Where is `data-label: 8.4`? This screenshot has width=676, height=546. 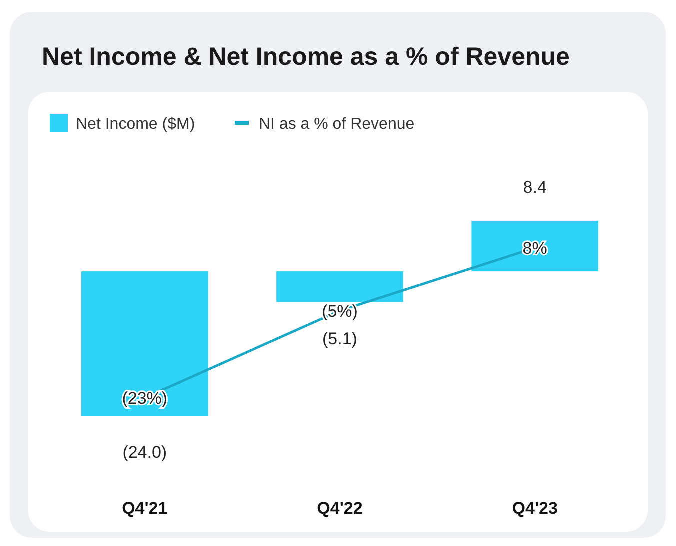
data-label: 8.4 is located at coordinates (535, 187).